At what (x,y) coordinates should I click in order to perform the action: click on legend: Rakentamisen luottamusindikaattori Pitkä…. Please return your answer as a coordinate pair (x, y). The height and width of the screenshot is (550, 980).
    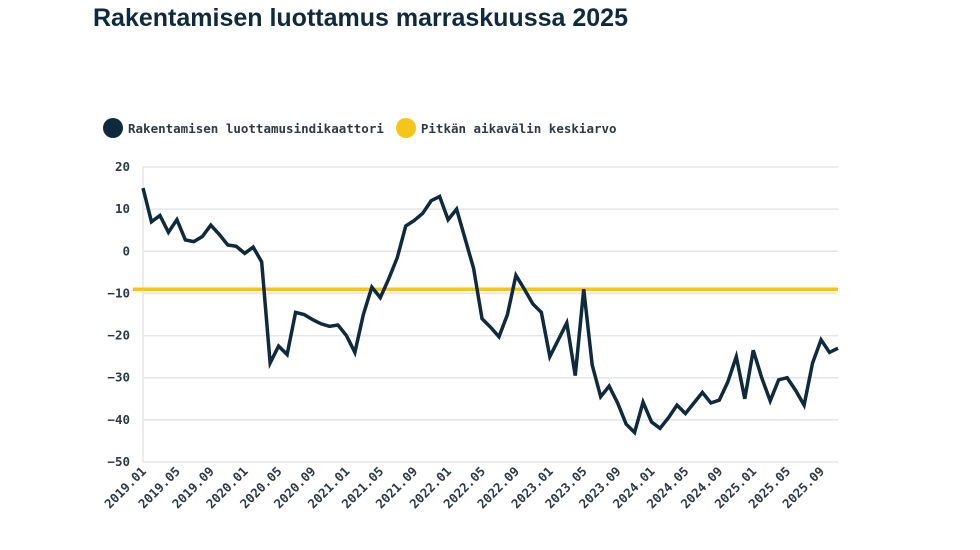
    Looking at the image, I should click on (360, 128).